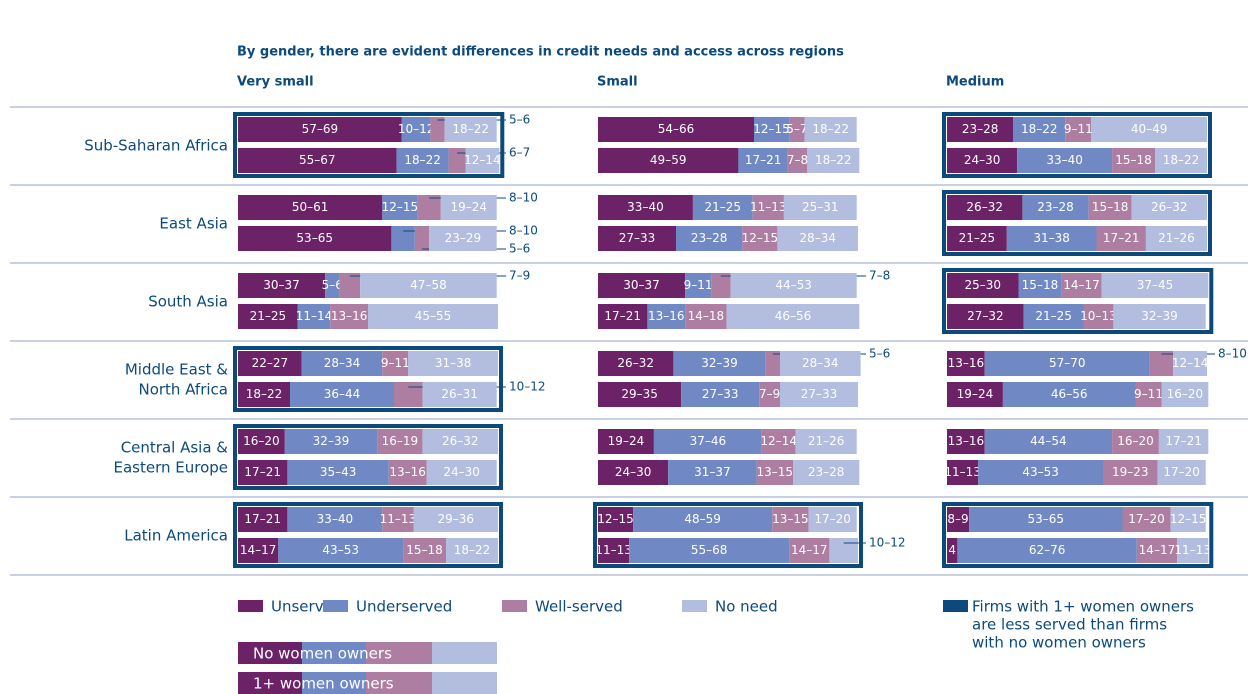  I want to click on segment-label: 12–14, so click(482, 160).